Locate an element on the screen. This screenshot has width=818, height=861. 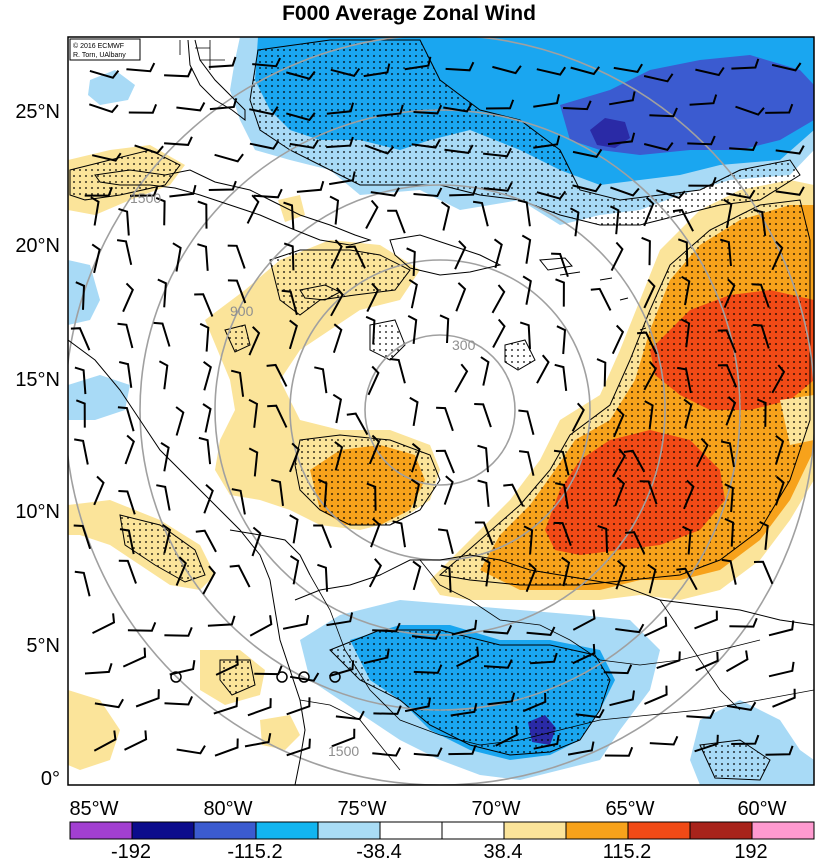
lon-label-75w: 75°W is located at coordinates (361, 809).